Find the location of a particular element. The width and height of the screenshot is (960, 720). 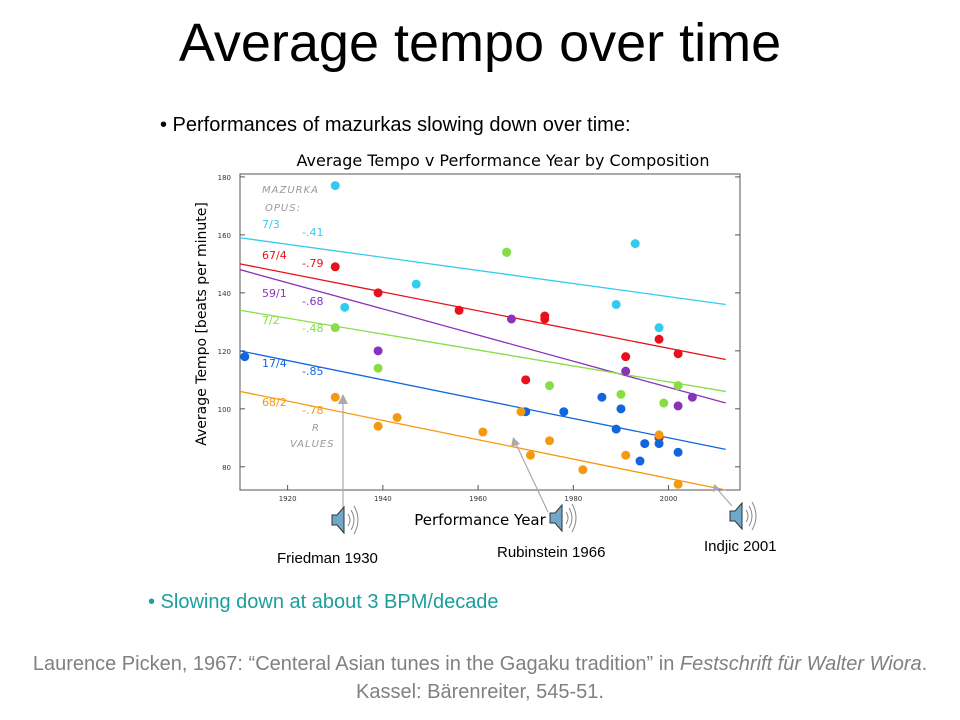

legend-r-value: -.85 is located at coordinates (312, 371).